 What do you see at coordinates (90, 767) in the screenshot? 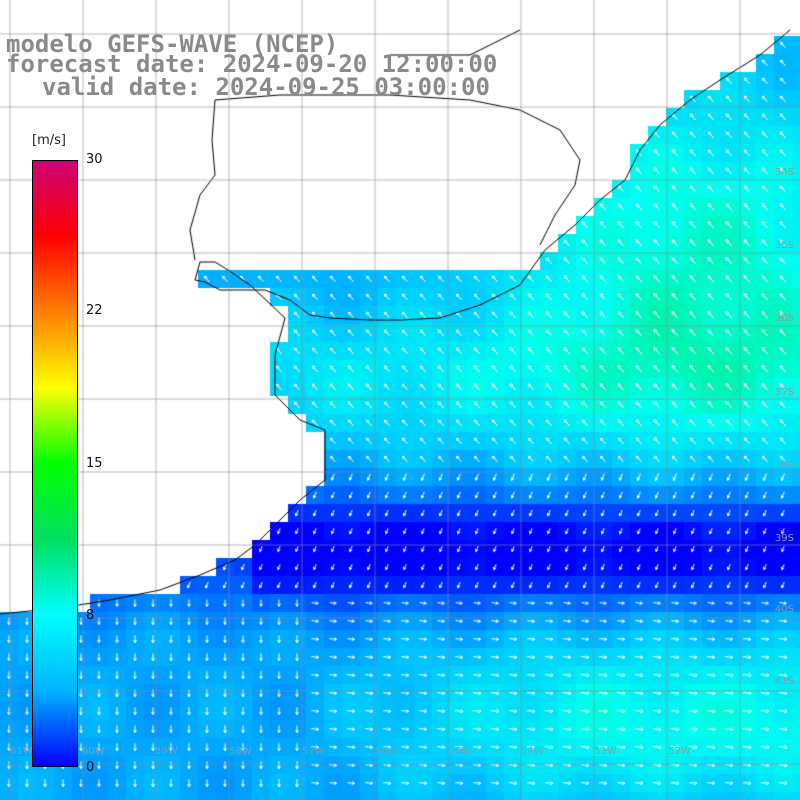
I see `colorbar-tick: 0` at bounding box center [90, 767].